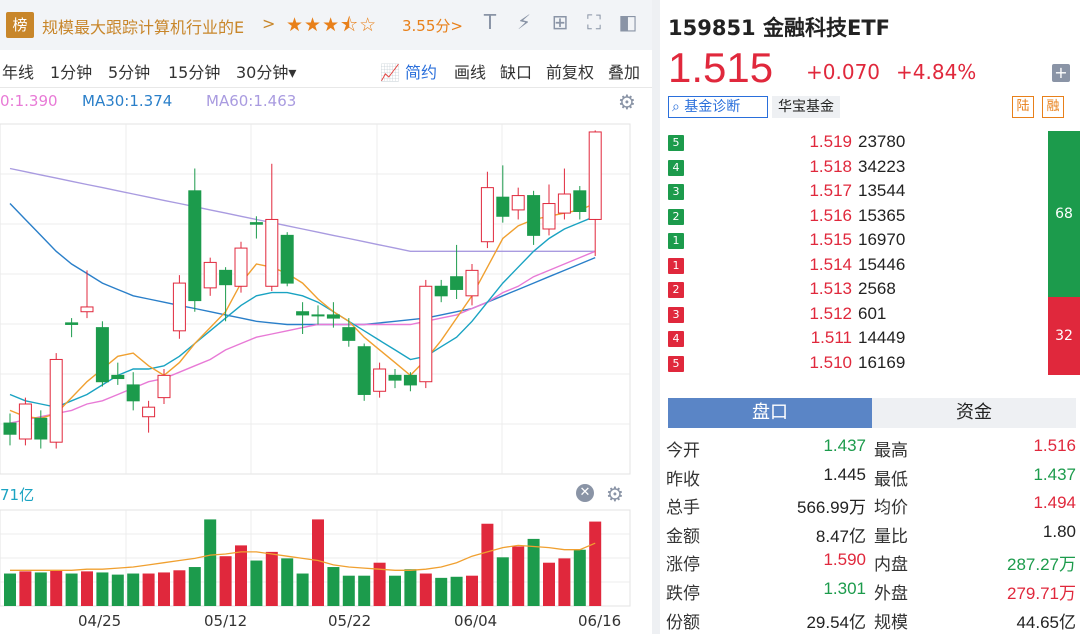 Image resolution: width=1080 pixels, height=634 pixels. Describe the element at coordinates (1061, 73) in the screenshot. I see `add-watchlist-button: +` at that location.